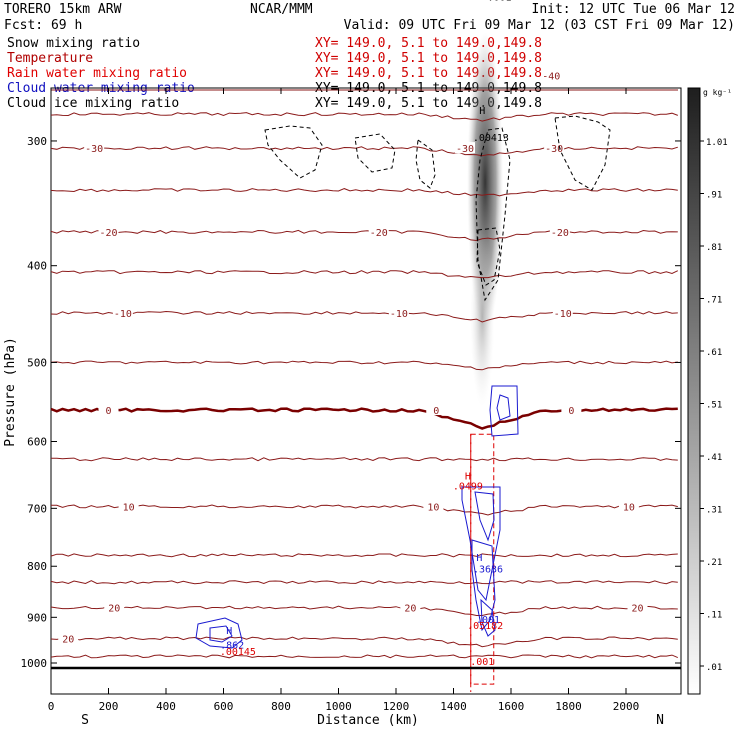 The width and height of the screenshot is (740, 740). I want to click on y-tick-label: 700, so click(37, 508).